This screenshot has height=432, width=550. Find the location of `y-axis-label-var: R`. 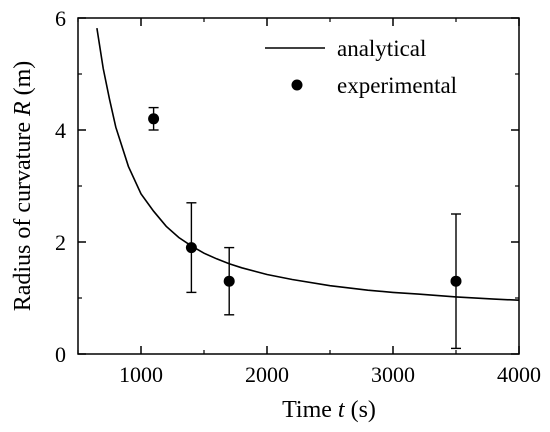

y-axis-label-var: R is located at coordinates (23, 109).